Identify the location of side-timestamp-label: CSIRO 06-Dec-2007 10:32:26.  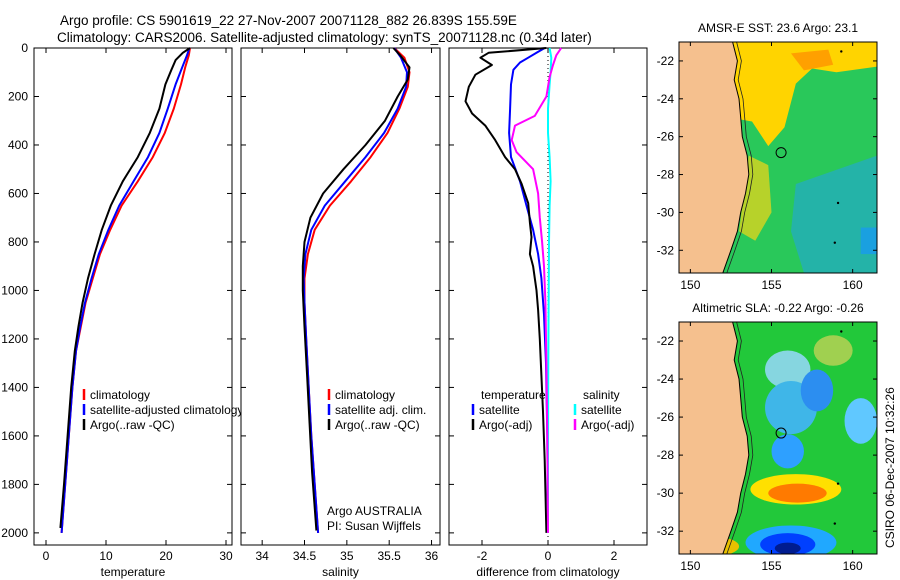
(890, 467).